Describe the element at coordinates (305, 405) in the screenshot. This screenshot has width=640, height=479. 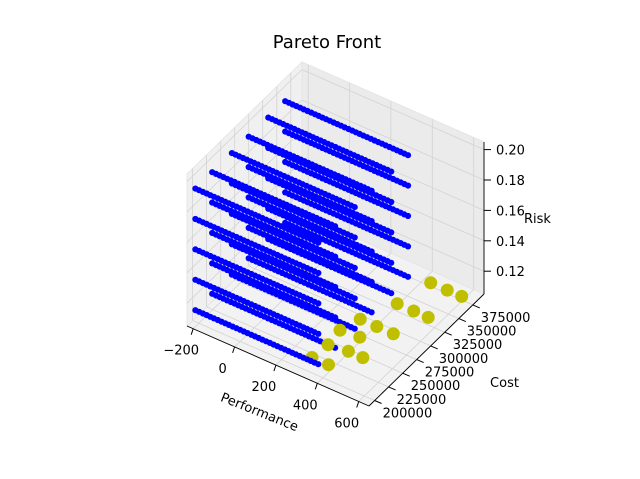
I see `x-tick-label: 400` at that location.